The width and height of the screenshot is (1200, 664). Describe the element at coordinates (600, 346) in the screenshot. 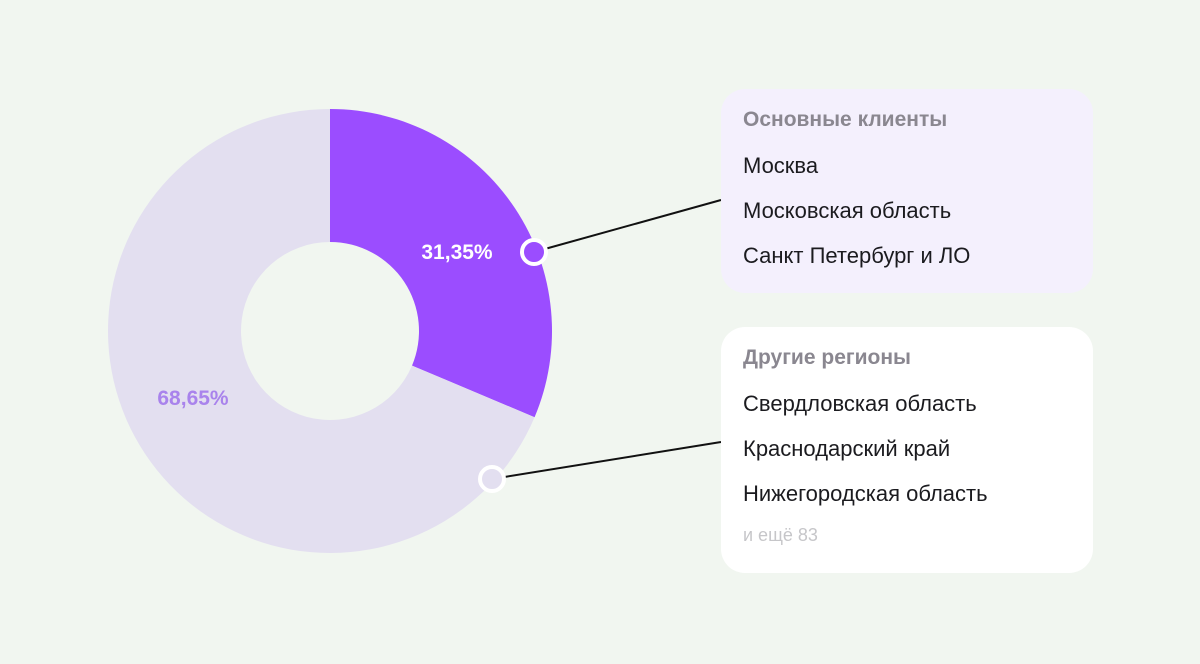

I see `chart-connectors` at that location.